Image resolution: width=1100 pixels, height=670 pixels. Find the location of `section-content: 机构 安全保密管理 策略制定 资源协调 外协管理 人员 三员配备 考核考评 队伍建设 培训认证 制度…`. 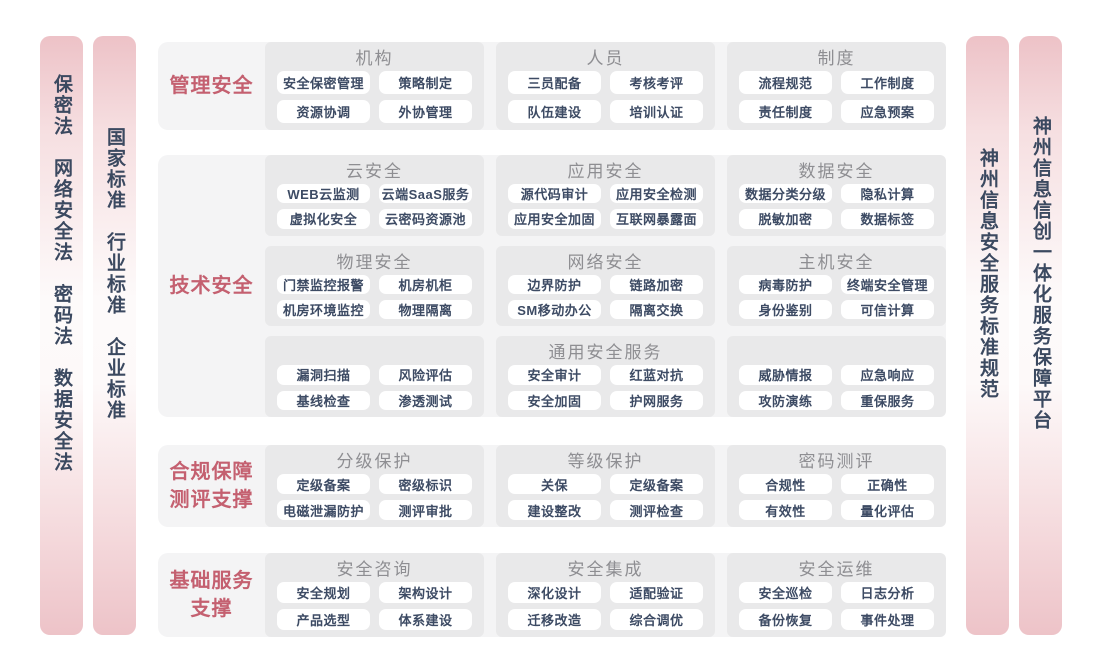

section-content: 机构 安全保密管理 策略制定 资源协调 外协管理 人员 三员配备 考核考评 队伍建设 培训认证 制度… is located at coordinates (605, 86).